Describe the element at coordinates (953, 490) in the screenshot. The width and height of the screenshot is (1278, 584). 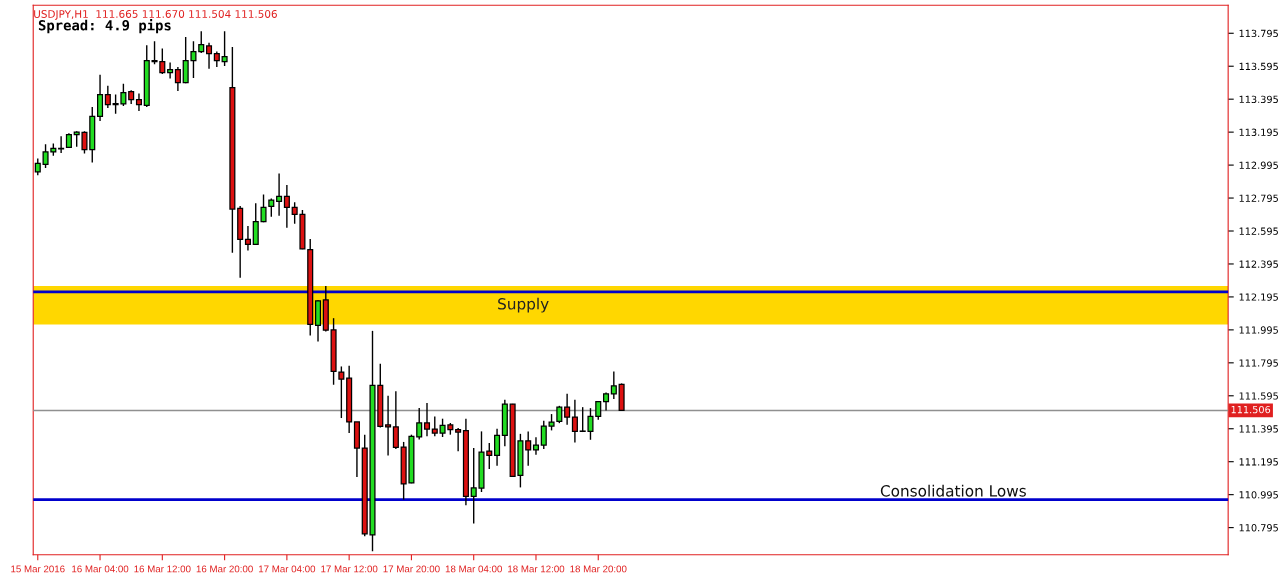
I see `ref-line-label: Consolidation Lows` at that location.